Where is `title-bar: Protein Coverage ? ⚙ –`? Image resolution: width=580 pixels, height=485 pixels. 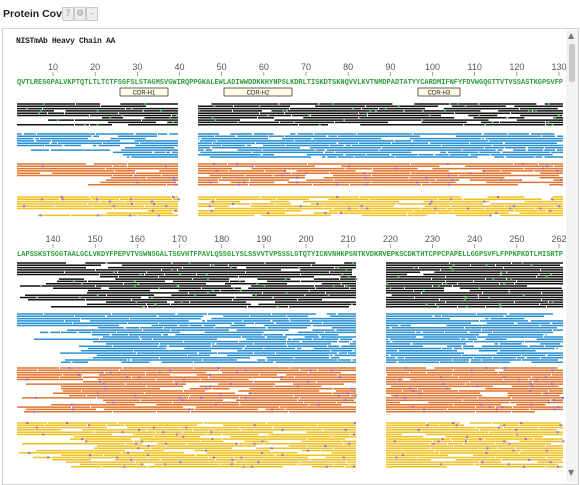 title-bar: Protein Coverage ? ⚙ – is located at coordinates (290, 14).